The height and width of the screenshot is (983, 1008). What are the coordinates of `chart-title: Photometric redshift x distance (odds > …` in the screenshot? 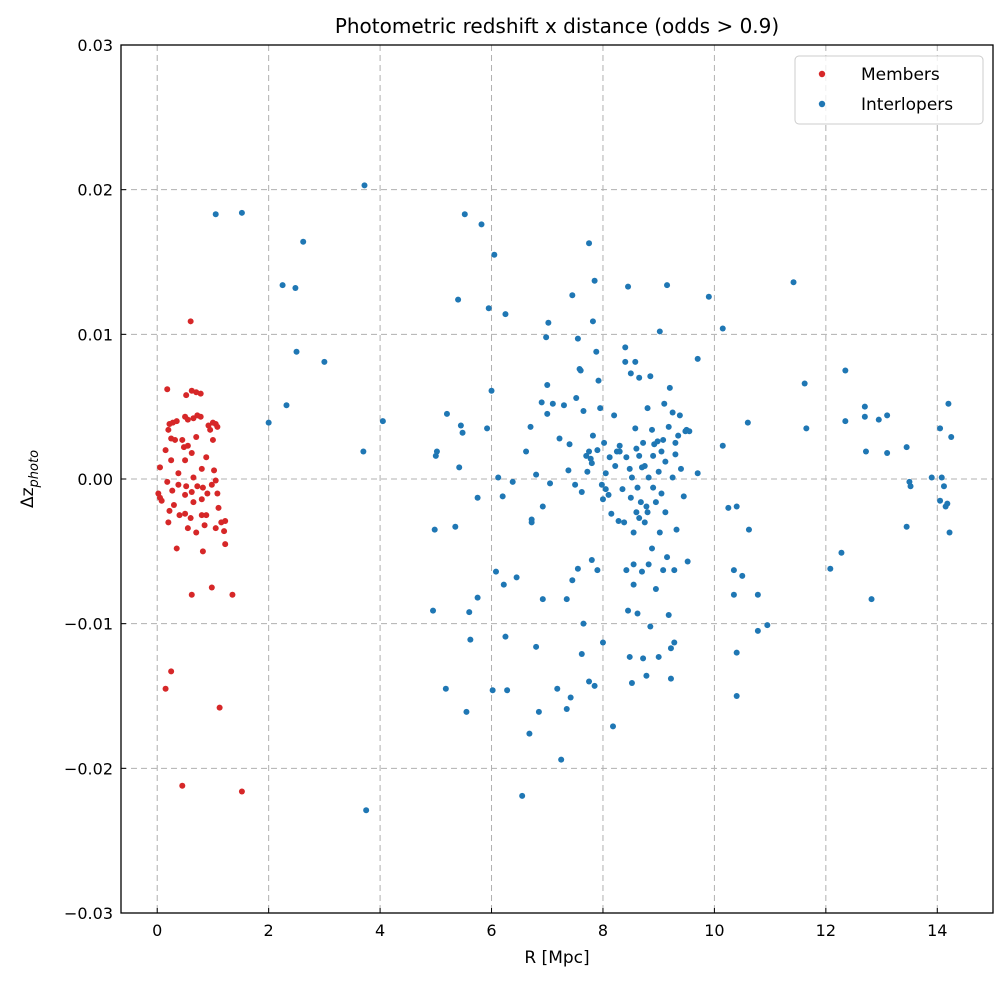 It's located at (557, 26).